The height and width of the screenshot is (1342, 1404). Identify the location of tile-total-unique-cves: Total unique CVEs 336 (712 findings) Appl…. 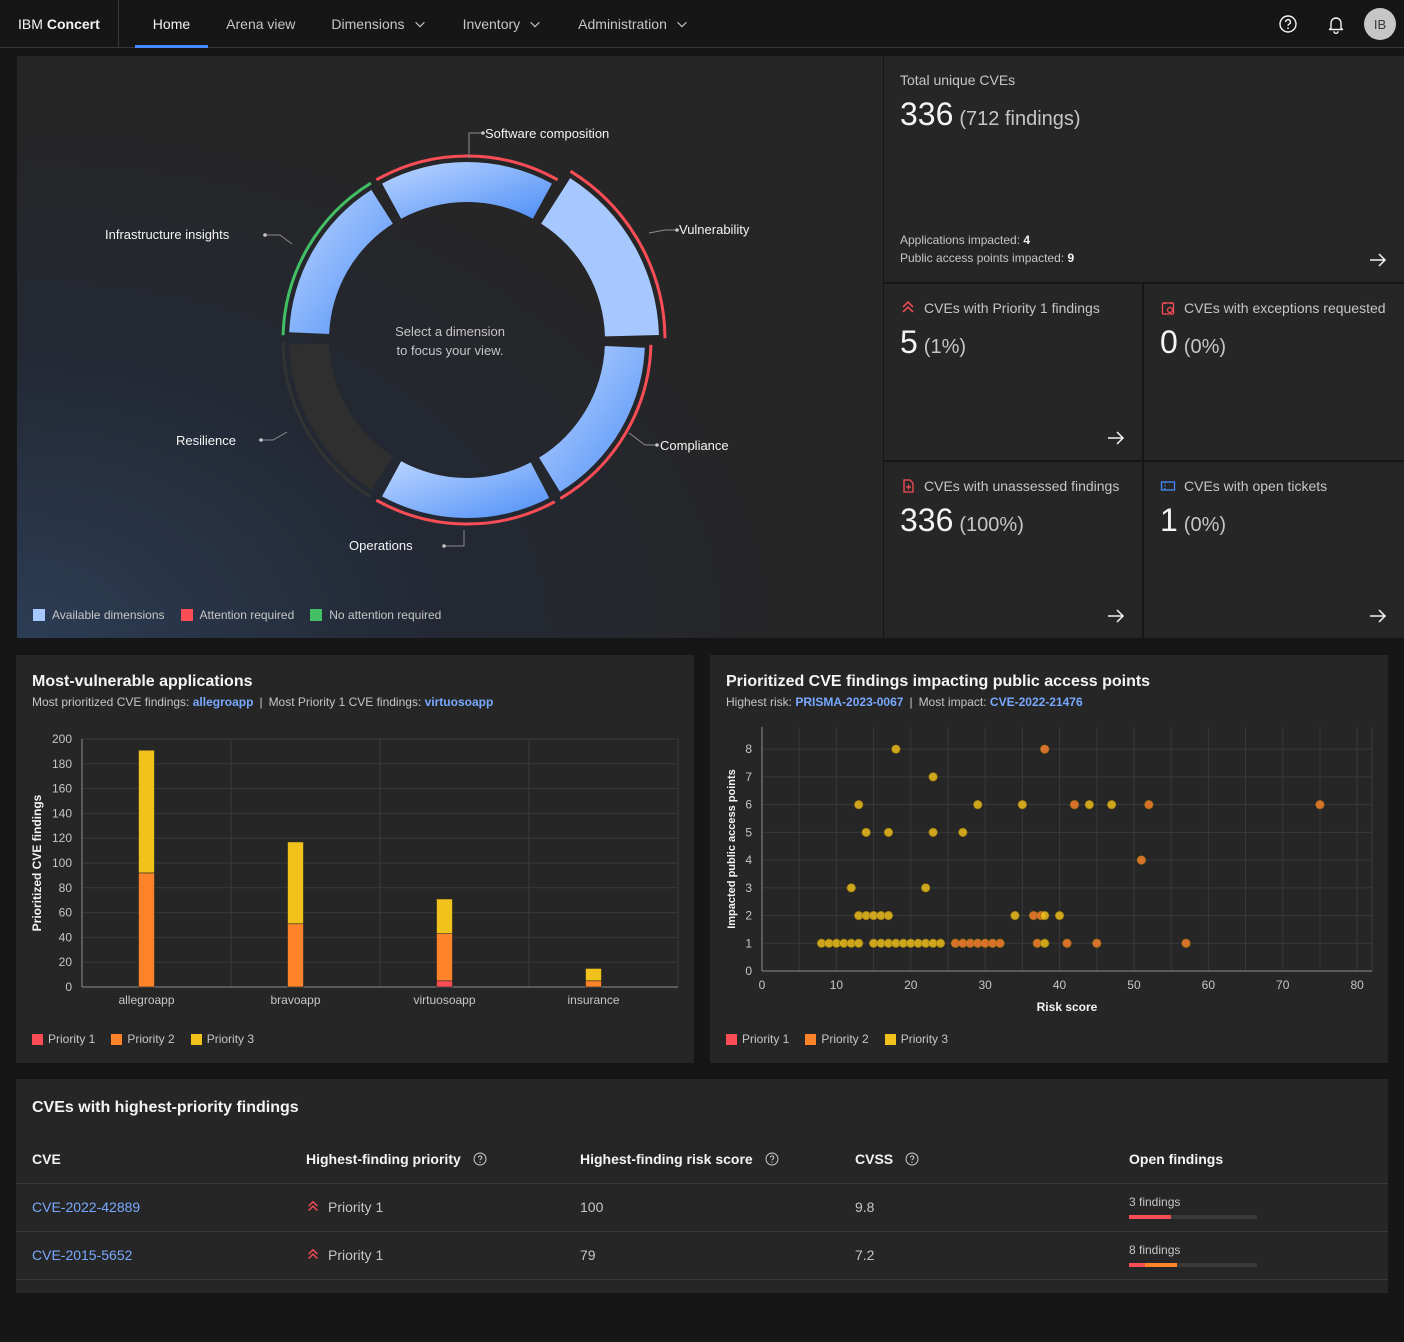
(1144, 169).